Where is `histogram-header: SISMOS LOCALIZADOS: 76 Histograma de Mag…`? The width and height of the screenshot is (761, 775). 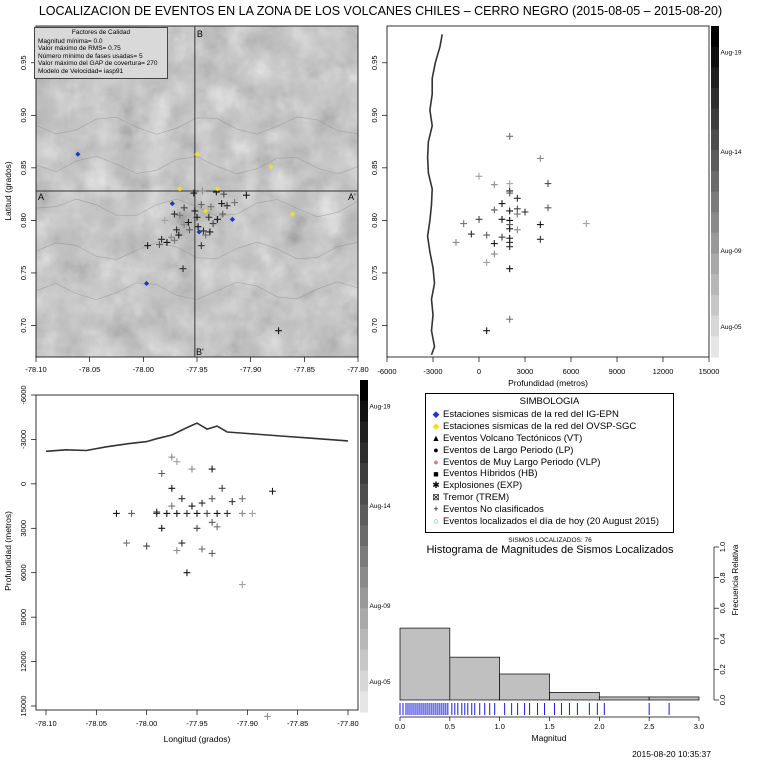 histogram-header: SISMOS LOCALIZADOS: 76 Histograma de Mag… is located at coordinates (550, 546).